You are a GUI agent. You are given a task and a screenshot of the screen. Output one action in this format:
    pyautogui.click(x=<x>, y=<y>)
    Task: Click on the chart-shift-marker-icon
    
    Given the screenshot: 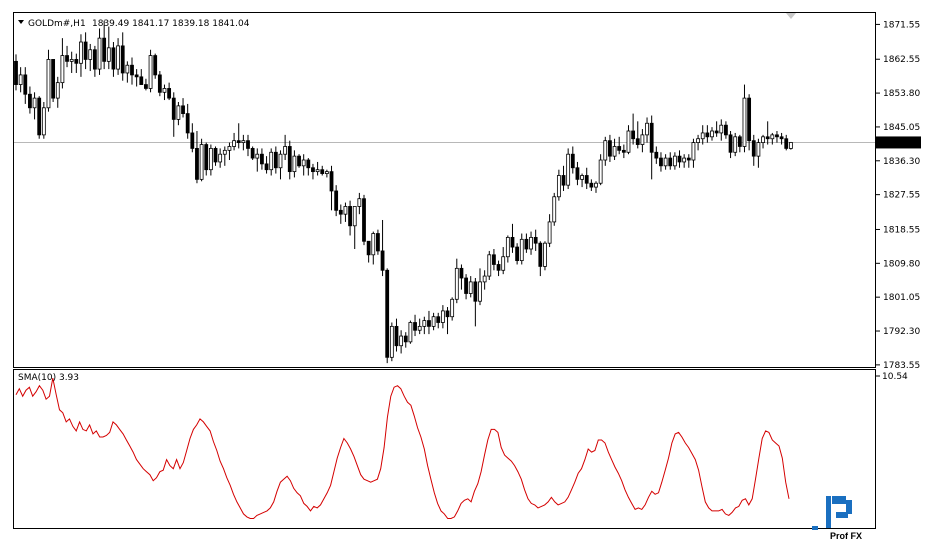 What is the action you would take?
    pyautogui.click(x=791, y=16)
    